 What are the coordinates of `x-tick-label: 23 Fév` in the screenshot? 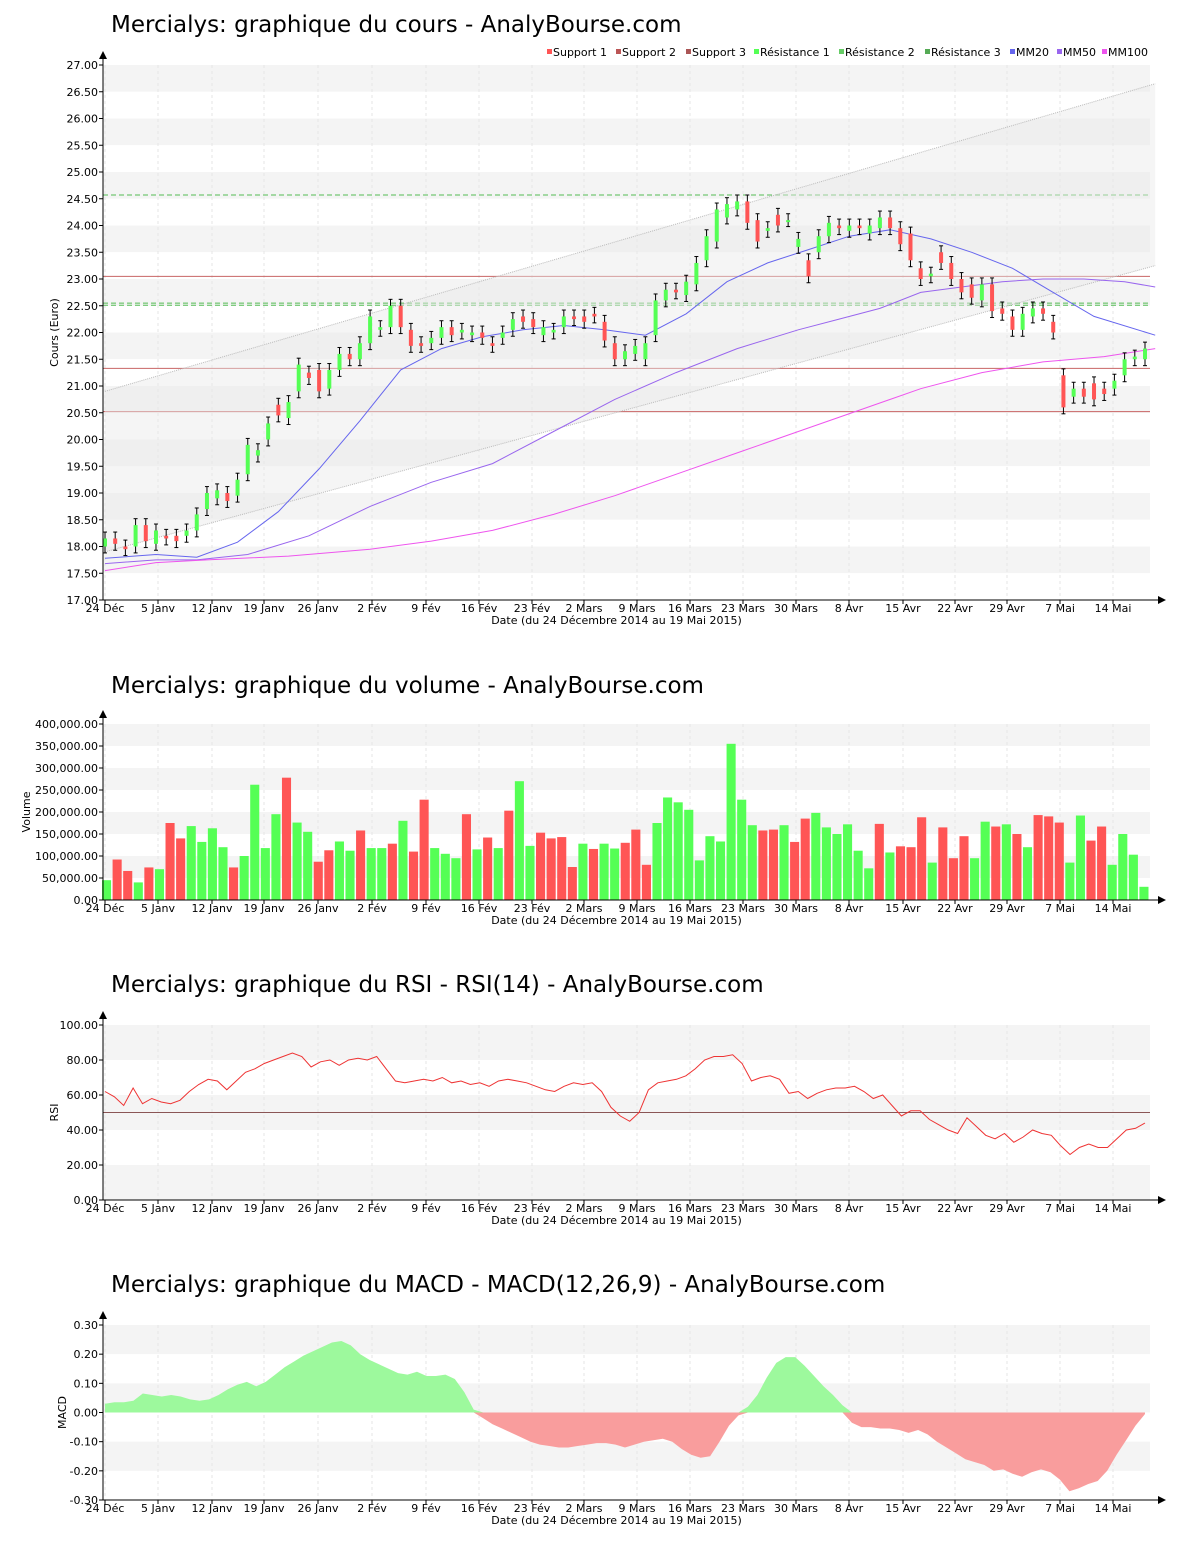 It's located at (532, 608).